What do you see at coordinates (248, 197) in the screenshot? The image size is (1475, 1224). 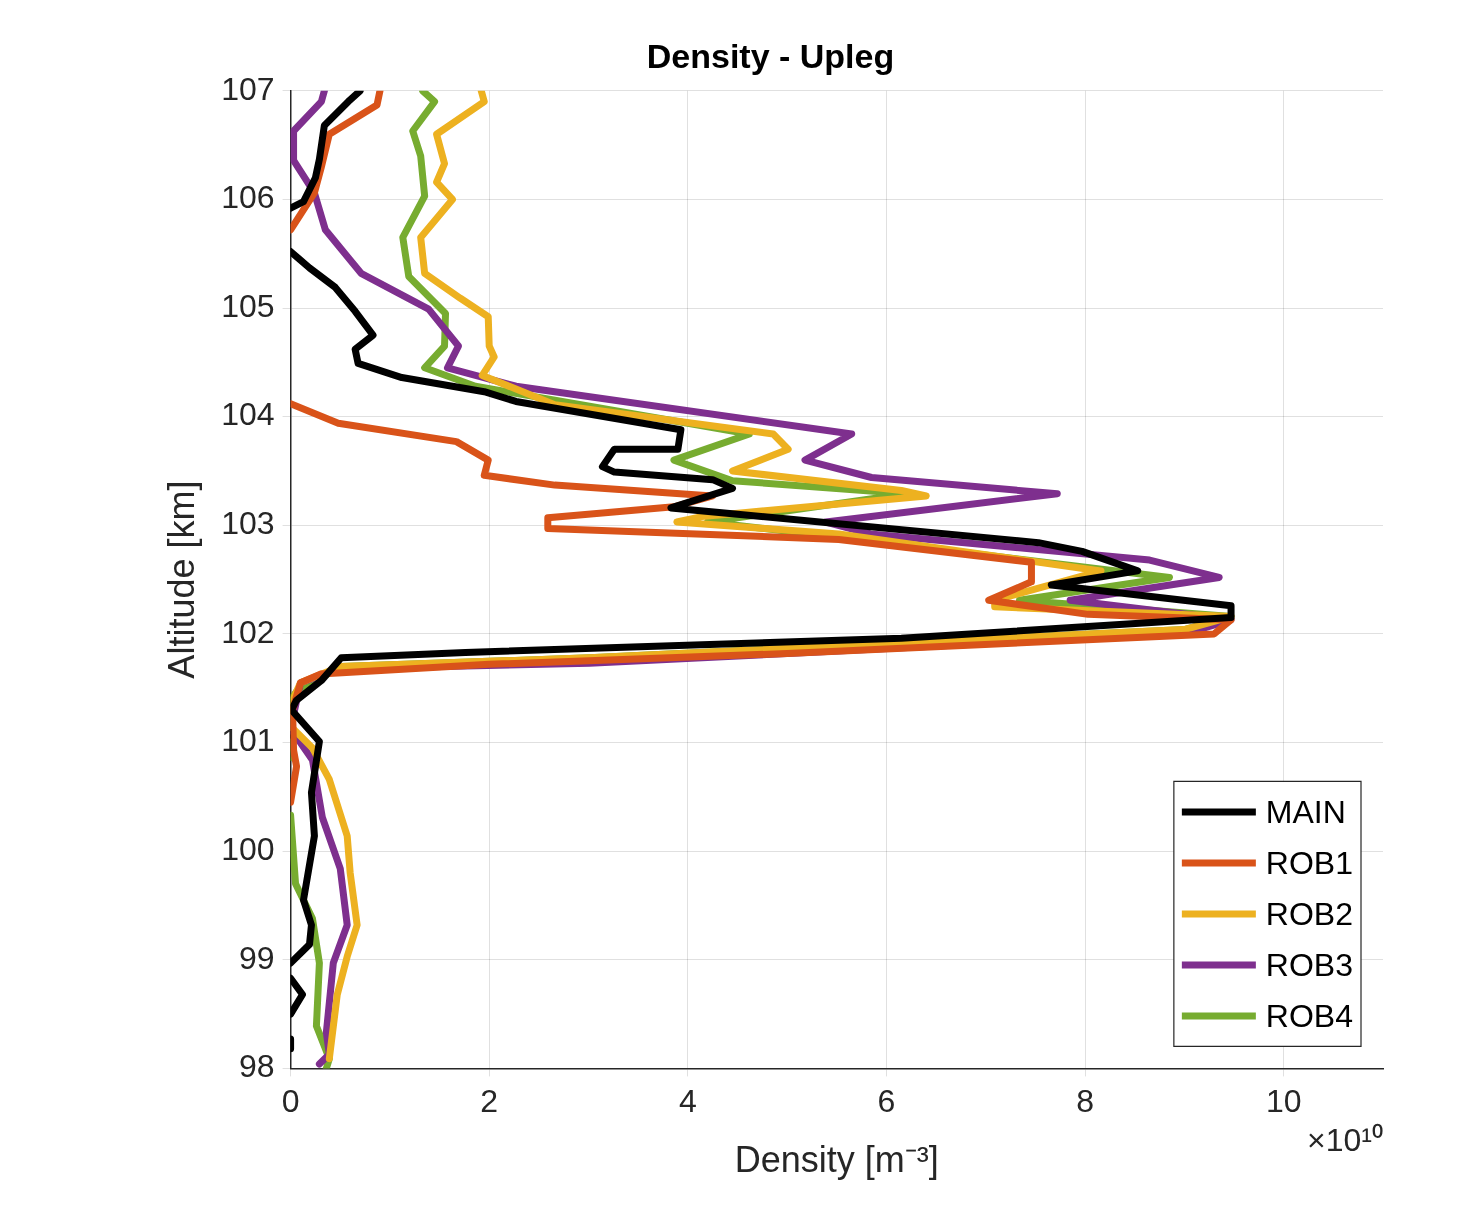 I see `y-tick-label: 106` at bounding box center [248, 197].